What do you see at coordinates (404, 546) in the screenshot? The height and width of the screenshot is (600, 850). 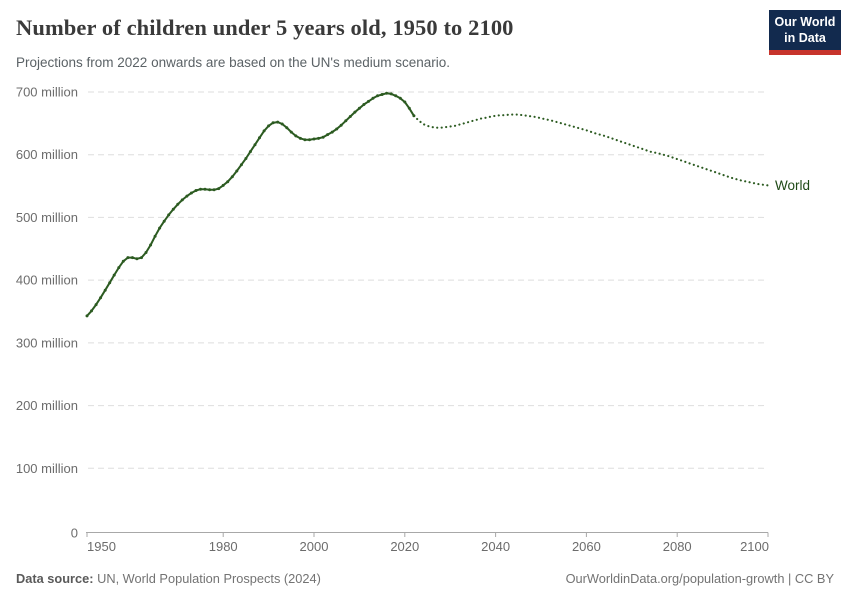 I see `x-tick-label: 2020` at bounding box center [404, 546].